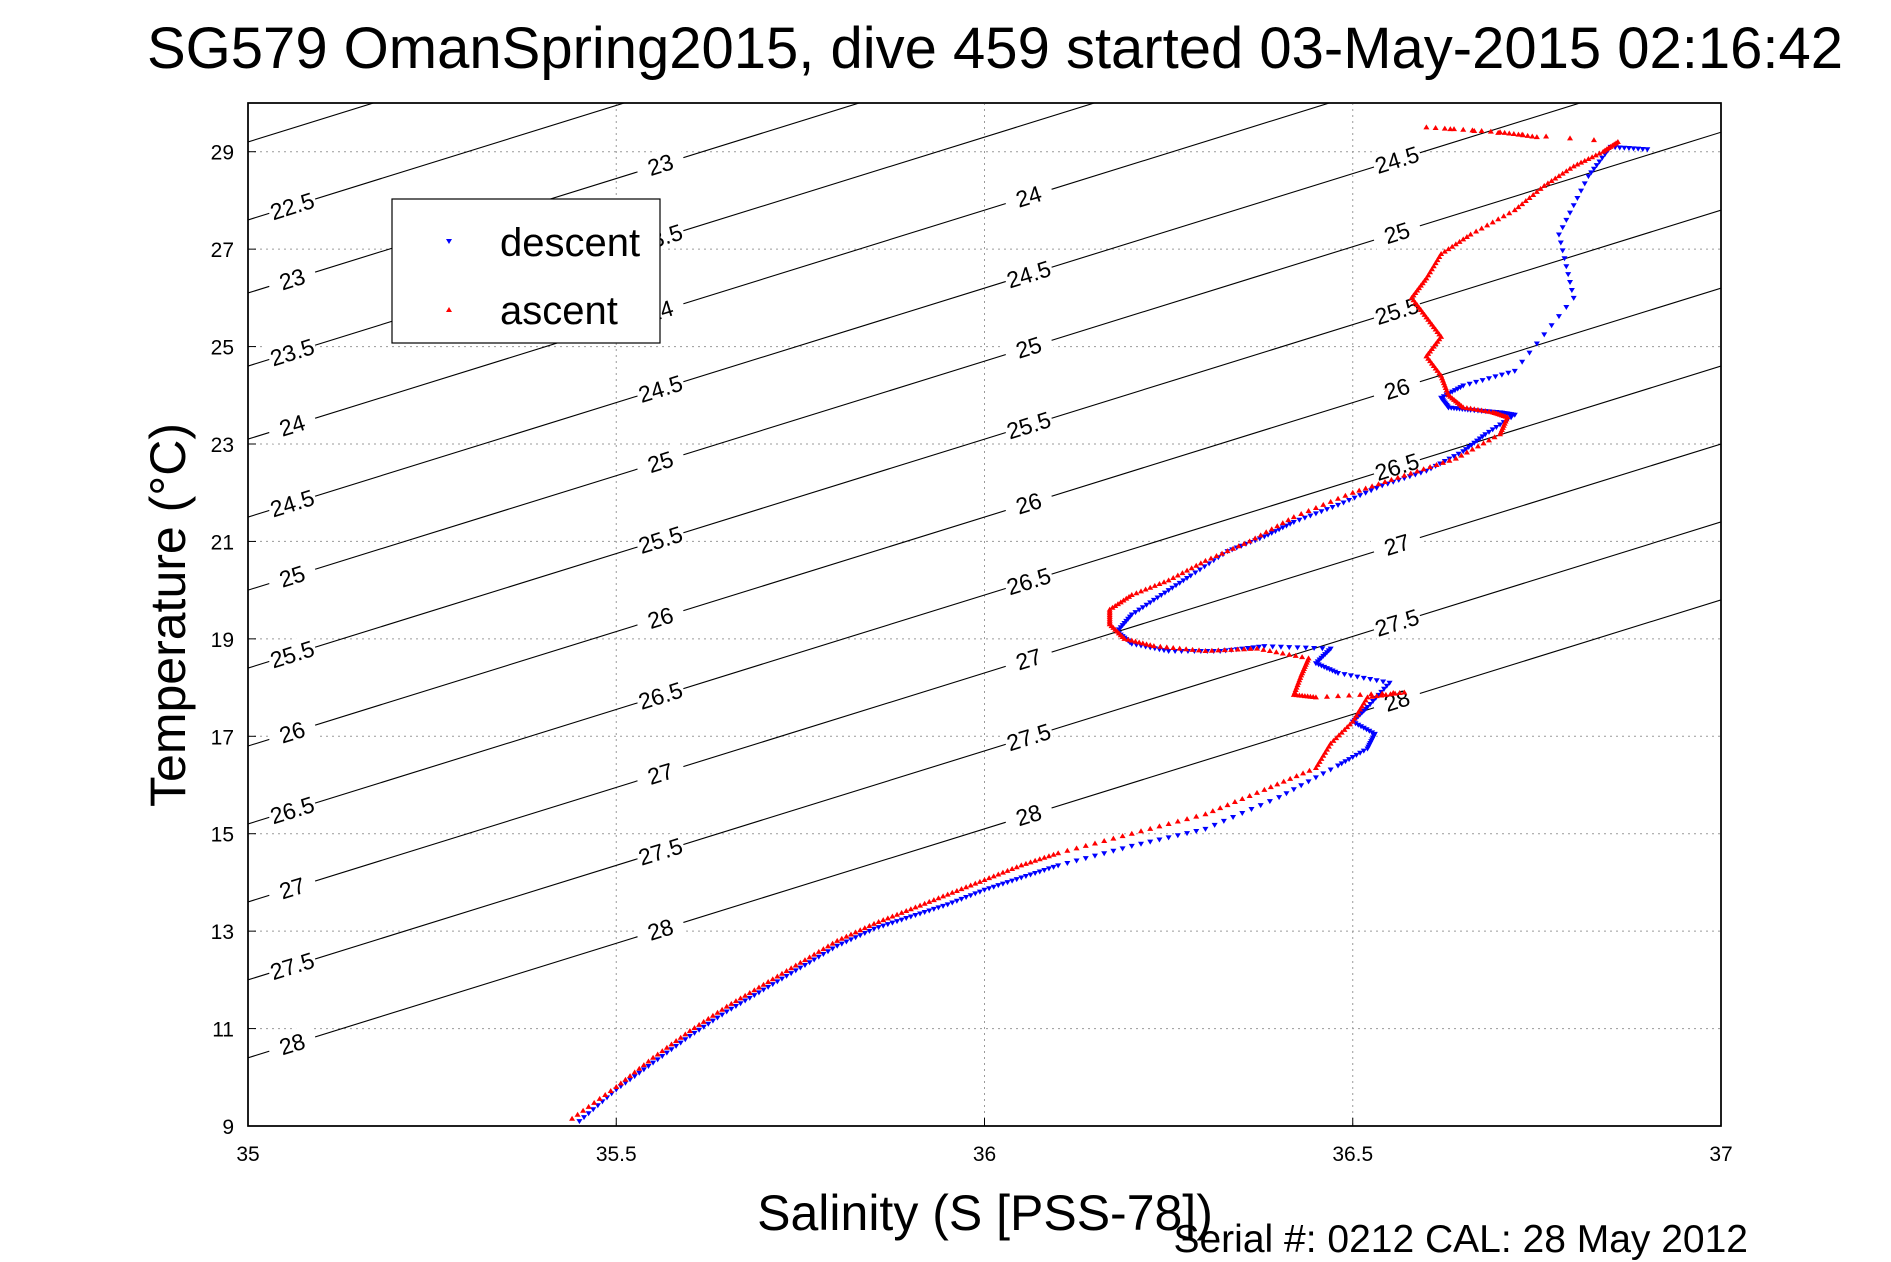 The width and height of the screenshot is (1891, 1262). Describe the element at coordinates (222, 932) in the screenshot. I see `y-tick-label: 13` at that location.